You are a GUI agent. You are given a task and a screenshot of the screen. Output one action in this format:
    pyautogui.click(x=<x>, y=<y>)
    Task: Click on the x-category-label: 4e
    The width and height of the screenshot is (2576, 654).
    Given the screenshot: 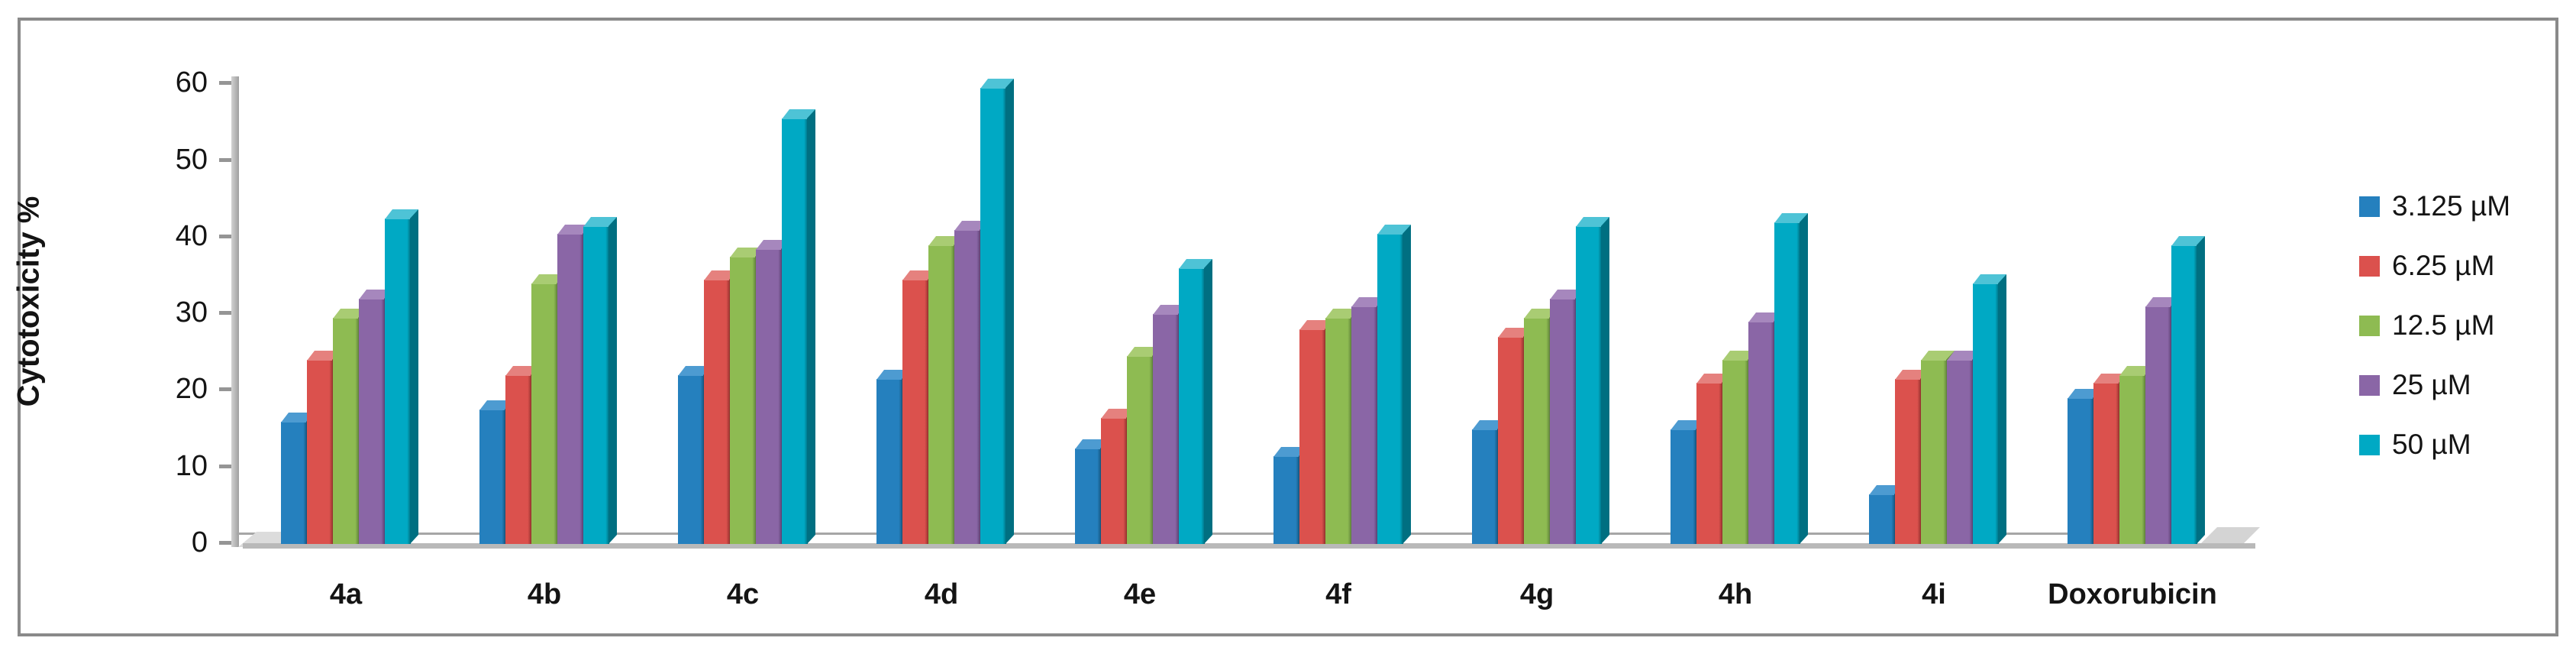 What is the action you would take?
    pyautogui.click(x=1140, y=594)
    